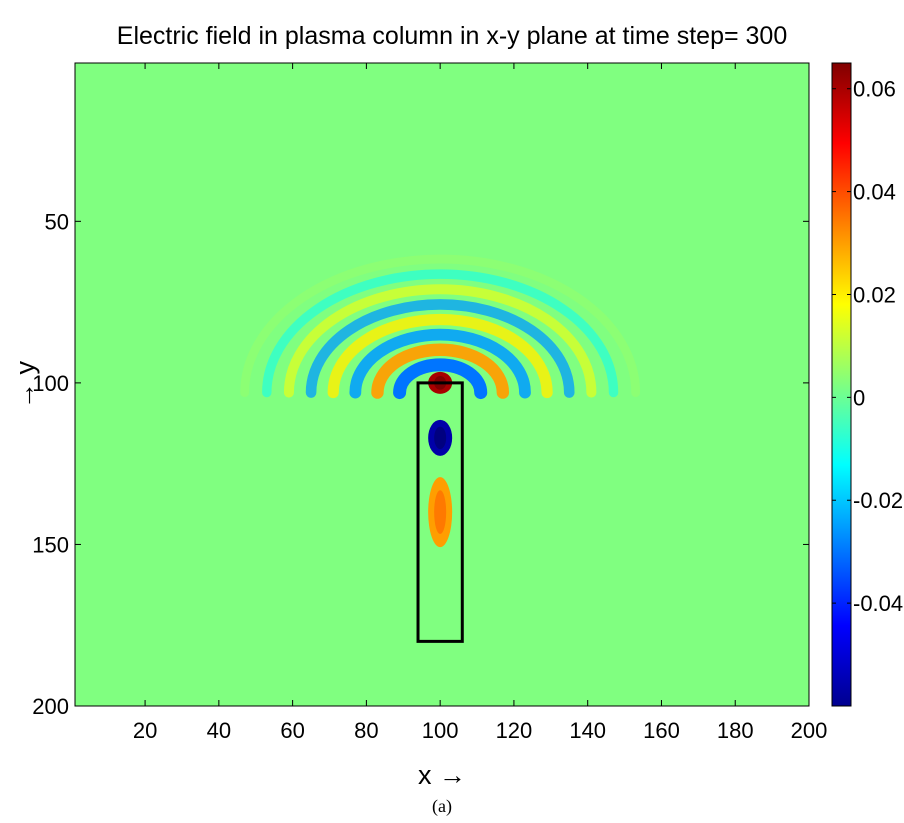 This screenshot has width=904, height=823. Describe the element at coordinates (874, 192) in the screenshot. I see `colorbar-tick-label: 0.04` at that location.